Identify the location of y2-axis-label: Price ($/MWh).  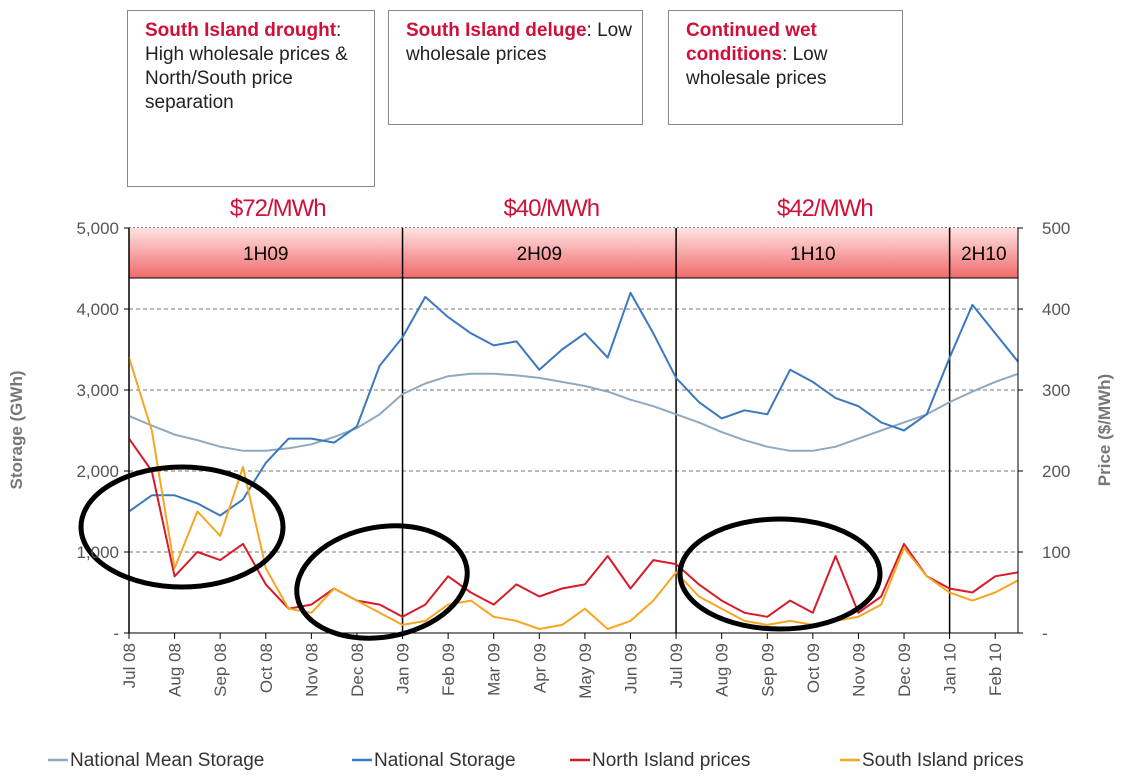
(1104, 430).